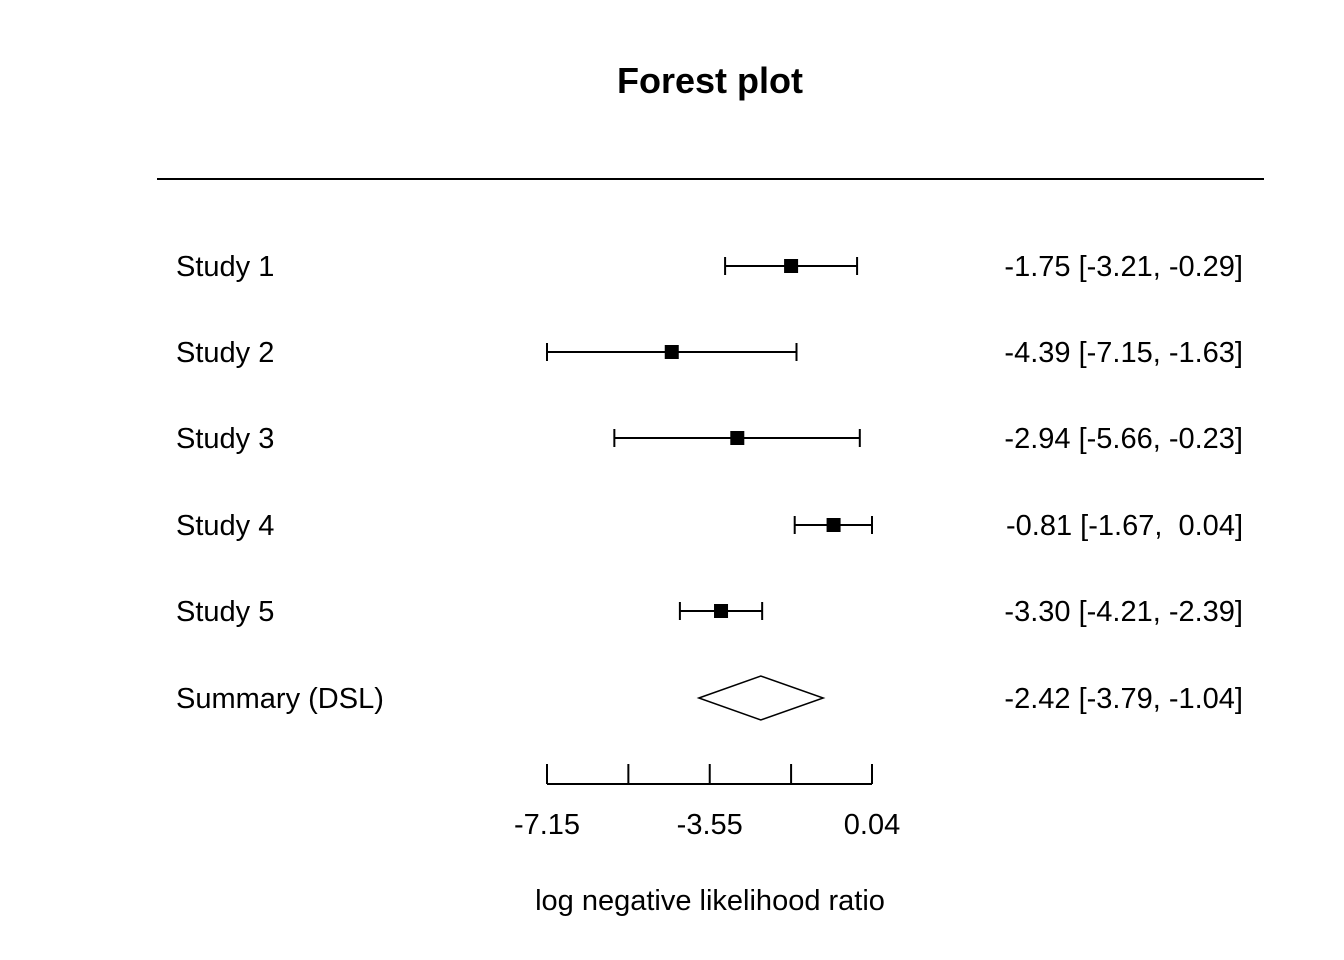  I want to click on x-axis-label: log negative likelihood ratio, so click(710, 901).